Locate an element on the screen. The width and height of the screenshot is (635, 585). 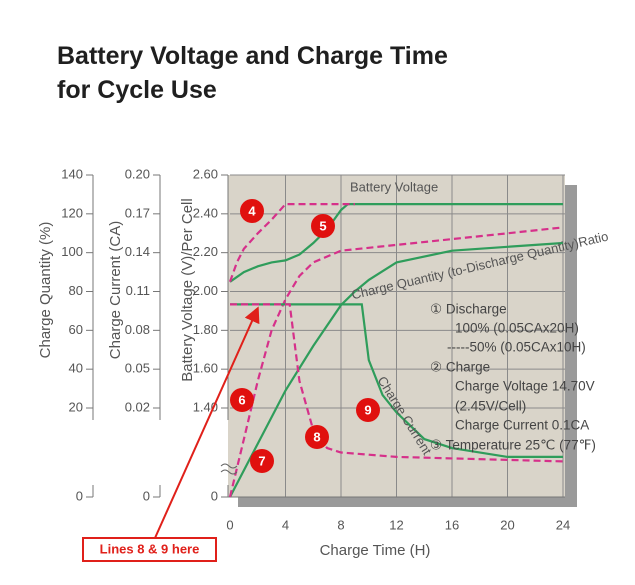
marker-label: 6 is located at coordinates (241, 399).